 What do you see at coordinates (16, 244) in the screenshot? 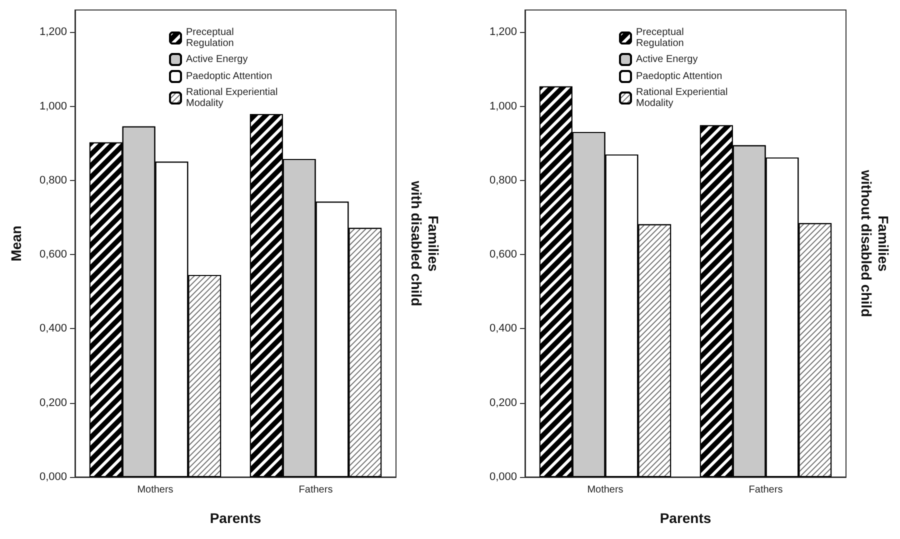
I see `y-axis-title: Mean` at bounding box center [16, 244].